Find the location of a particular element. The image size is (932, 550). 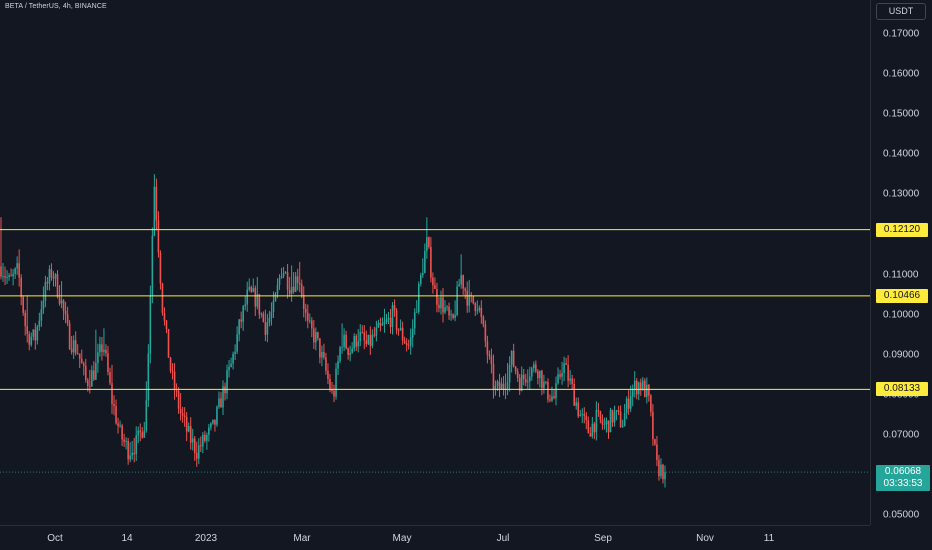

current-price-label: 0.06068 03:33:53 is located at coordinates (903, 478).